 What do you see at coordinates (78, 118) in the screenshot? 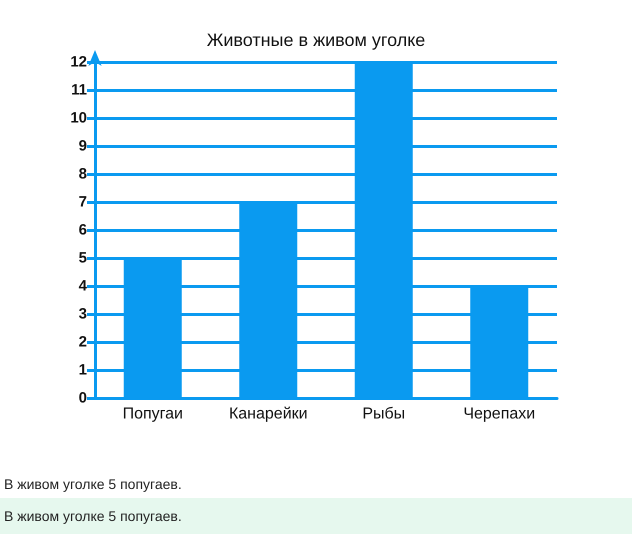
I see `y-tick-label: 10` at bounding box center [78, 118].